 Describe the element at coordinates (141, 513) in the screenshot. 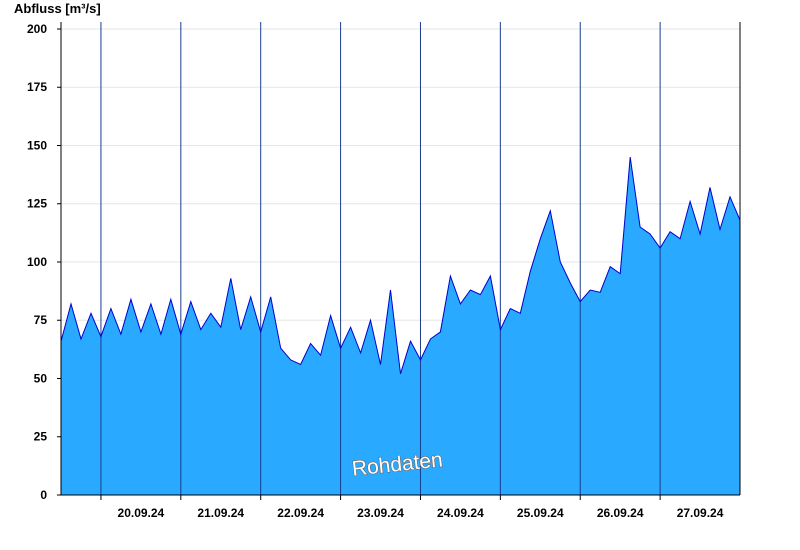

I see `x-tick-label: 20.09.24` at that location.